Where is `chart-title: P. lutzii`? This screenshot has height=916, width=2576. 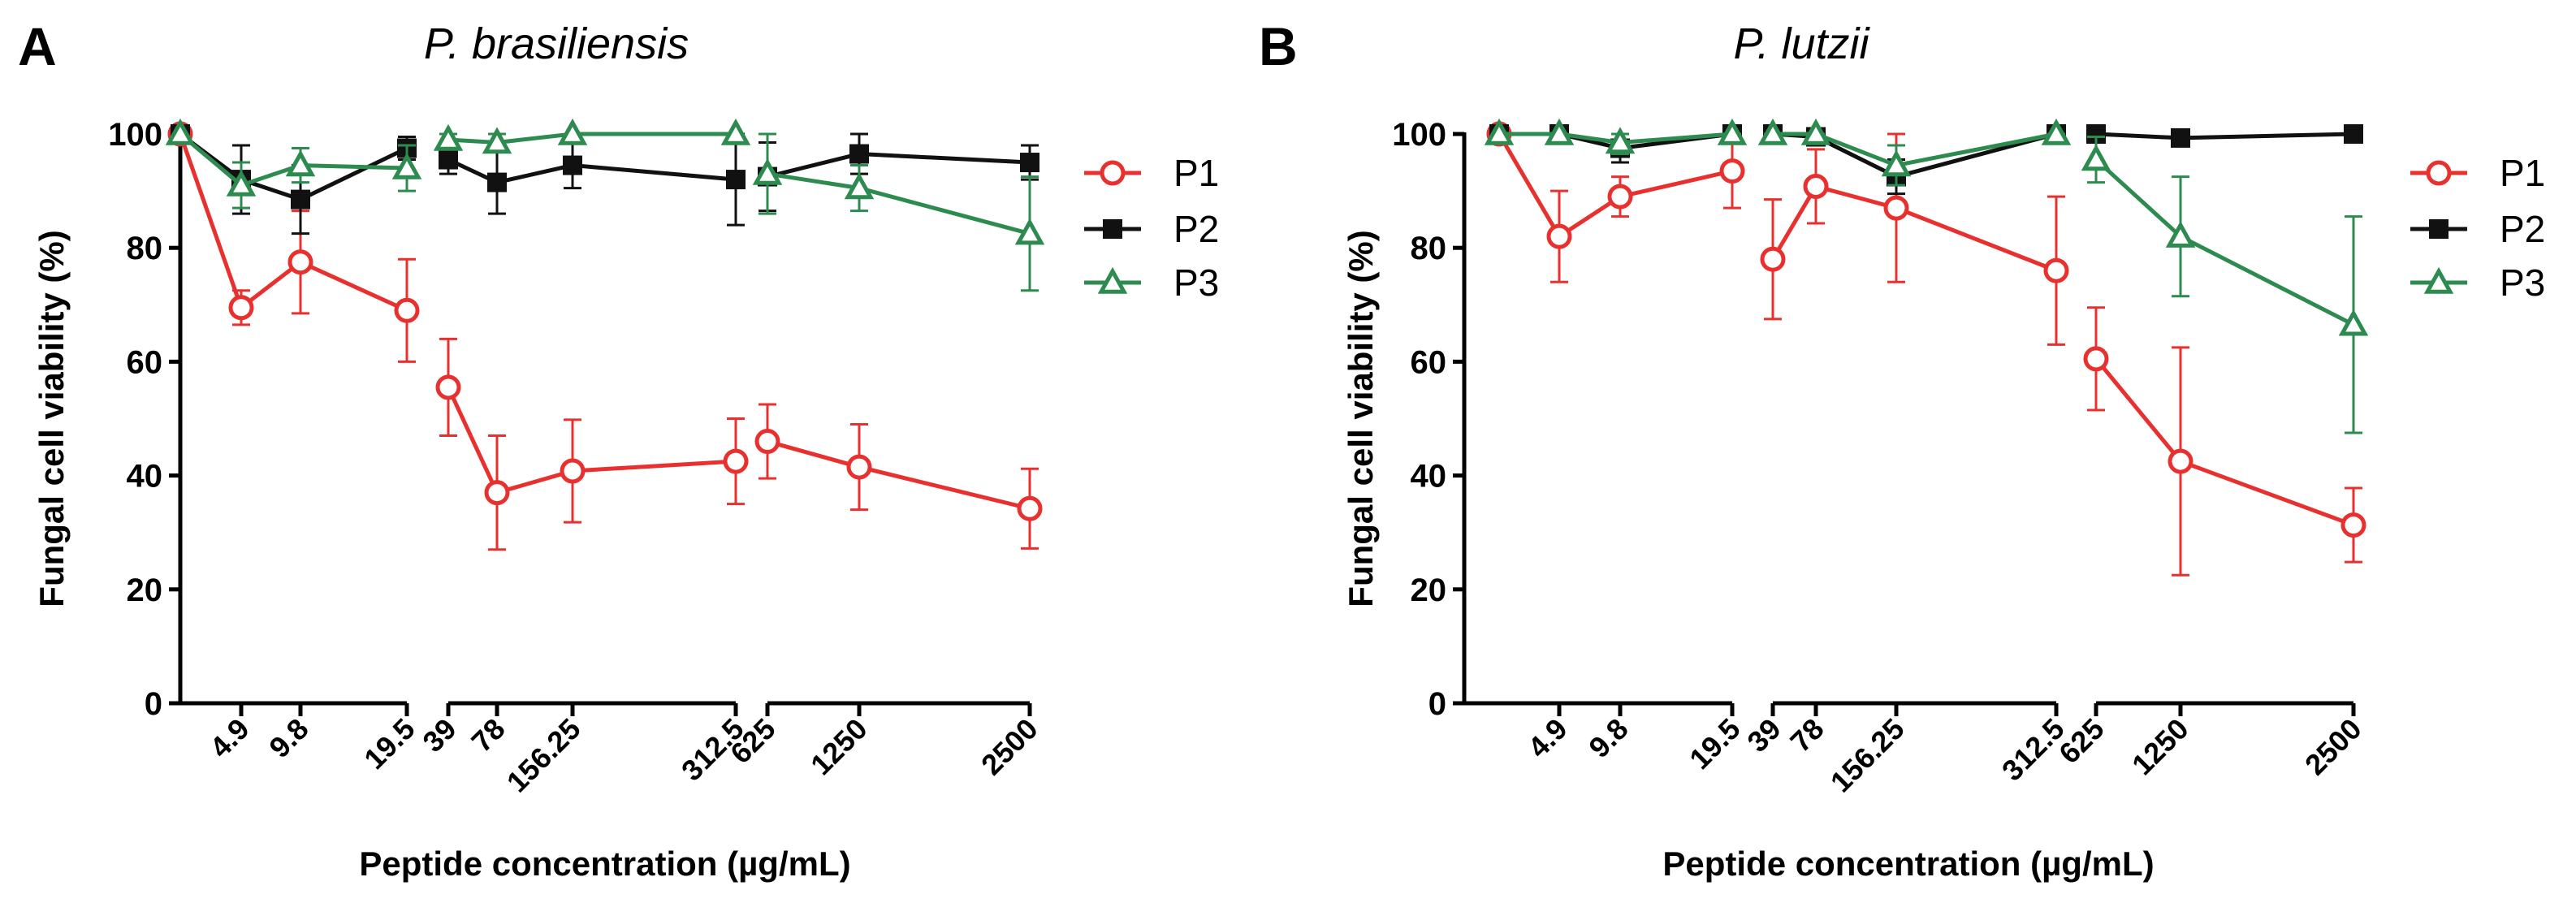 chart-title: P. lutzii is located at coordinates (1802, 43).